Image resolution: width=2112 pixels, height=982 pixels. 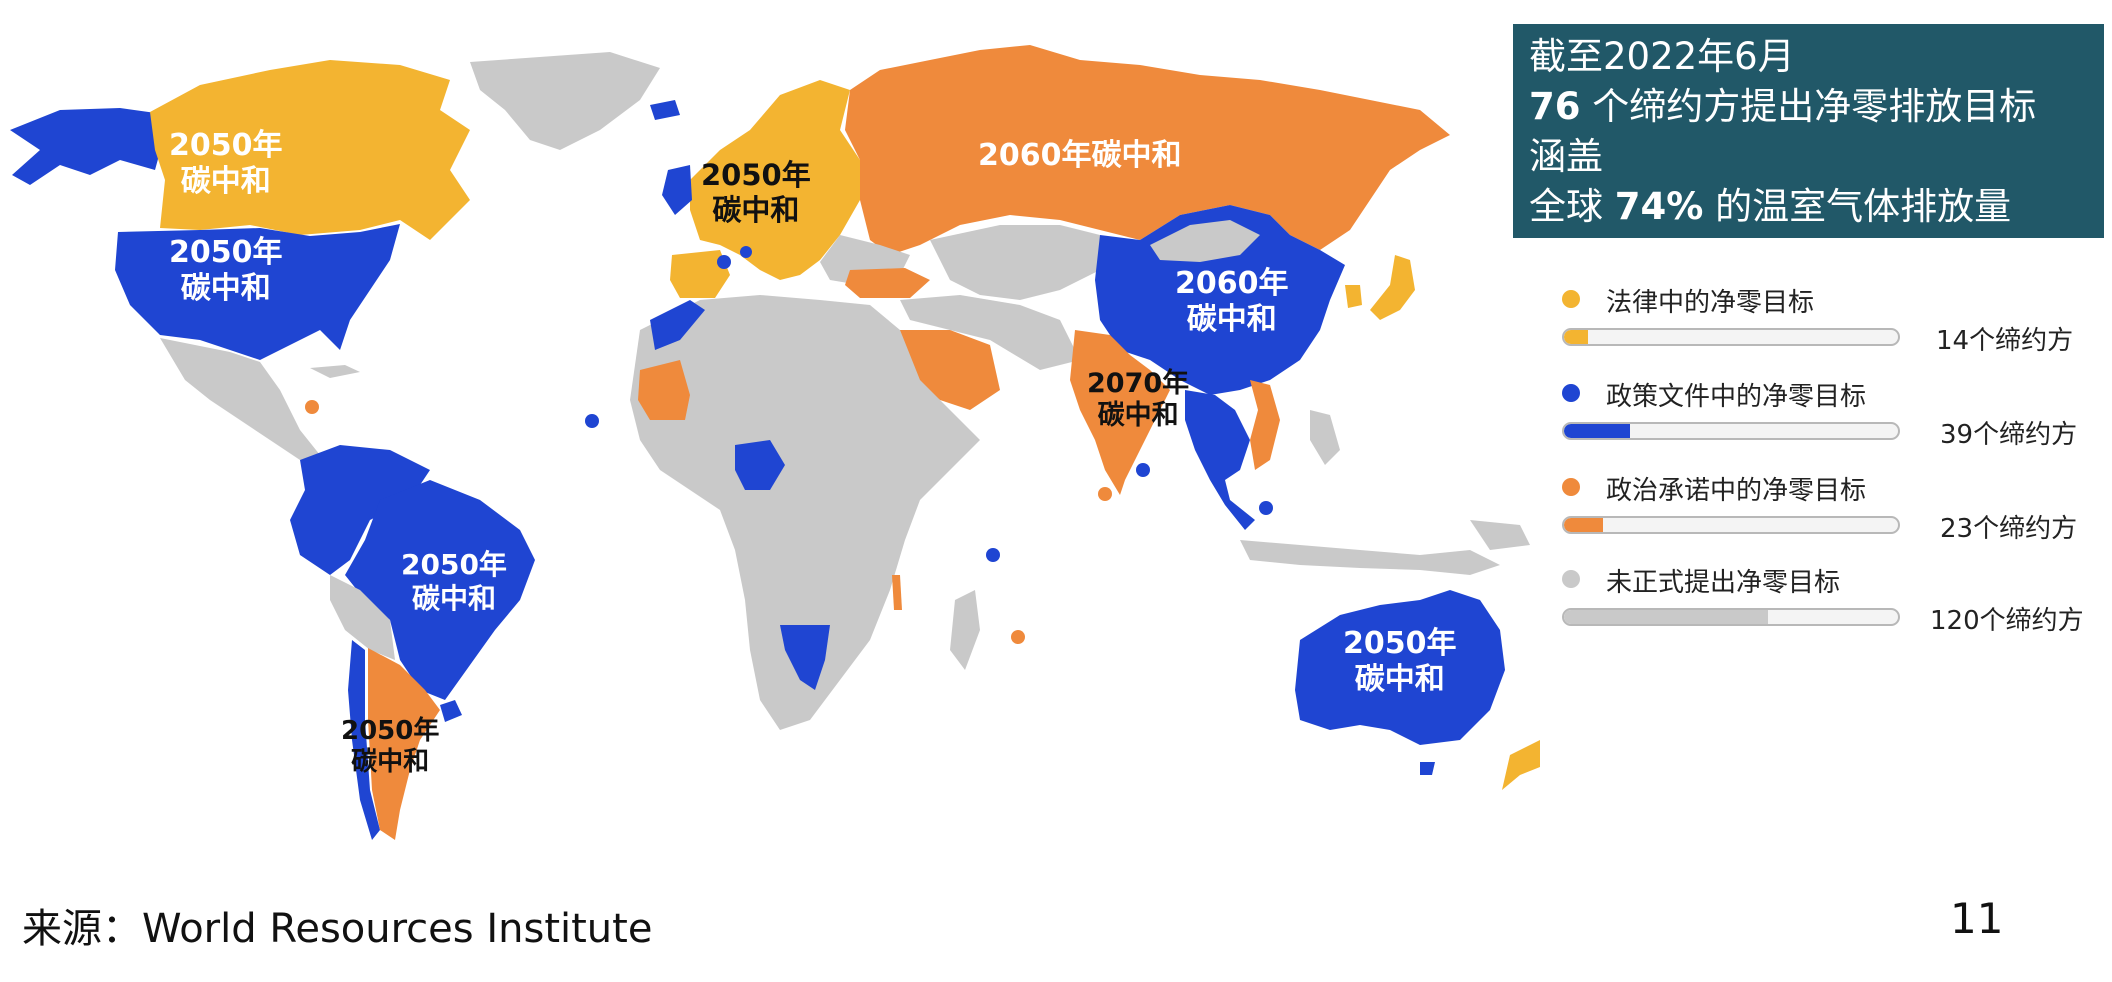 What do you see at coordinates (665, 110) in the screenshot?
I see `region-iceland` at bounding box center [665, 110].